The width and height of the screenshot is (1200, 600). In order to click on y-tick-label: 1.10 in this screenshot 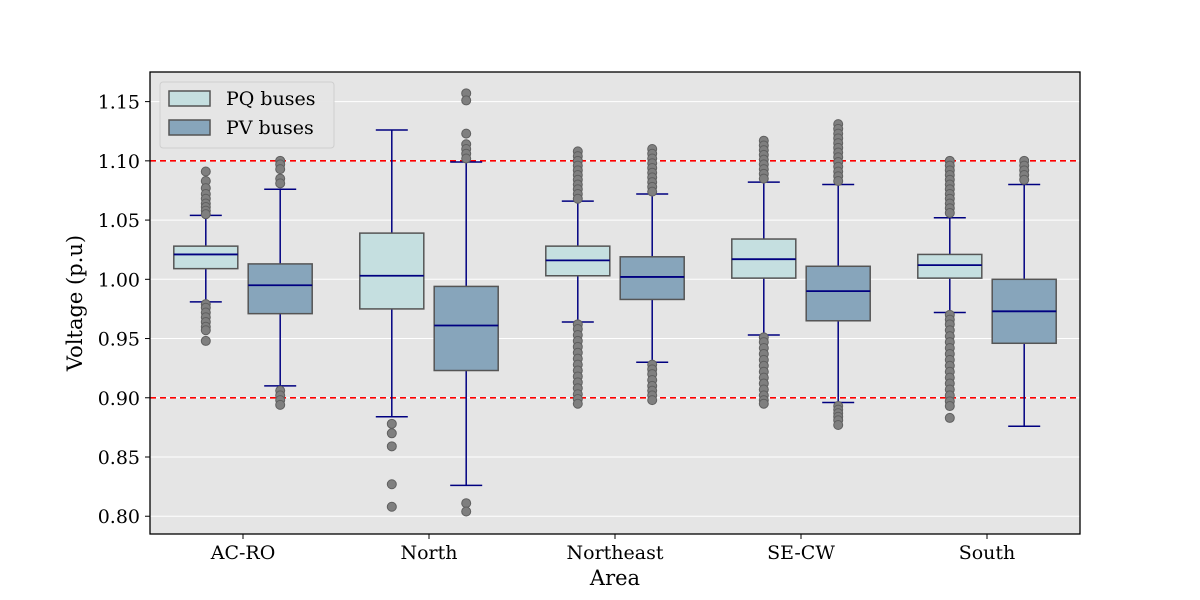, I will do `click(119, 162)`.